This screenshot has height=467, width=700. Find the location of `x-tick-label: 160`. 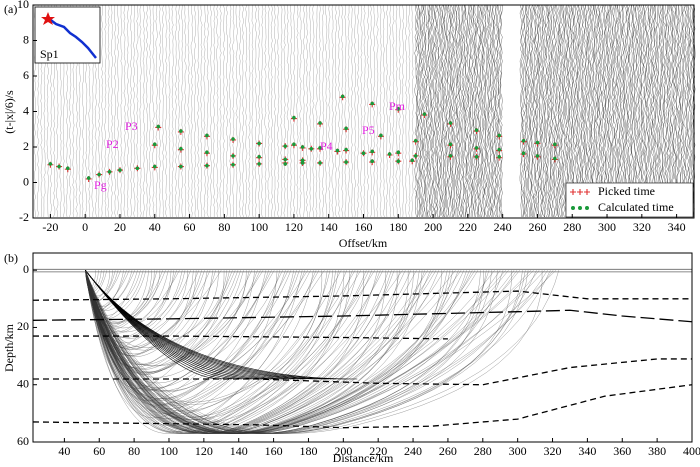

x-tick-label: 160 is located at coordinates (364, 227).